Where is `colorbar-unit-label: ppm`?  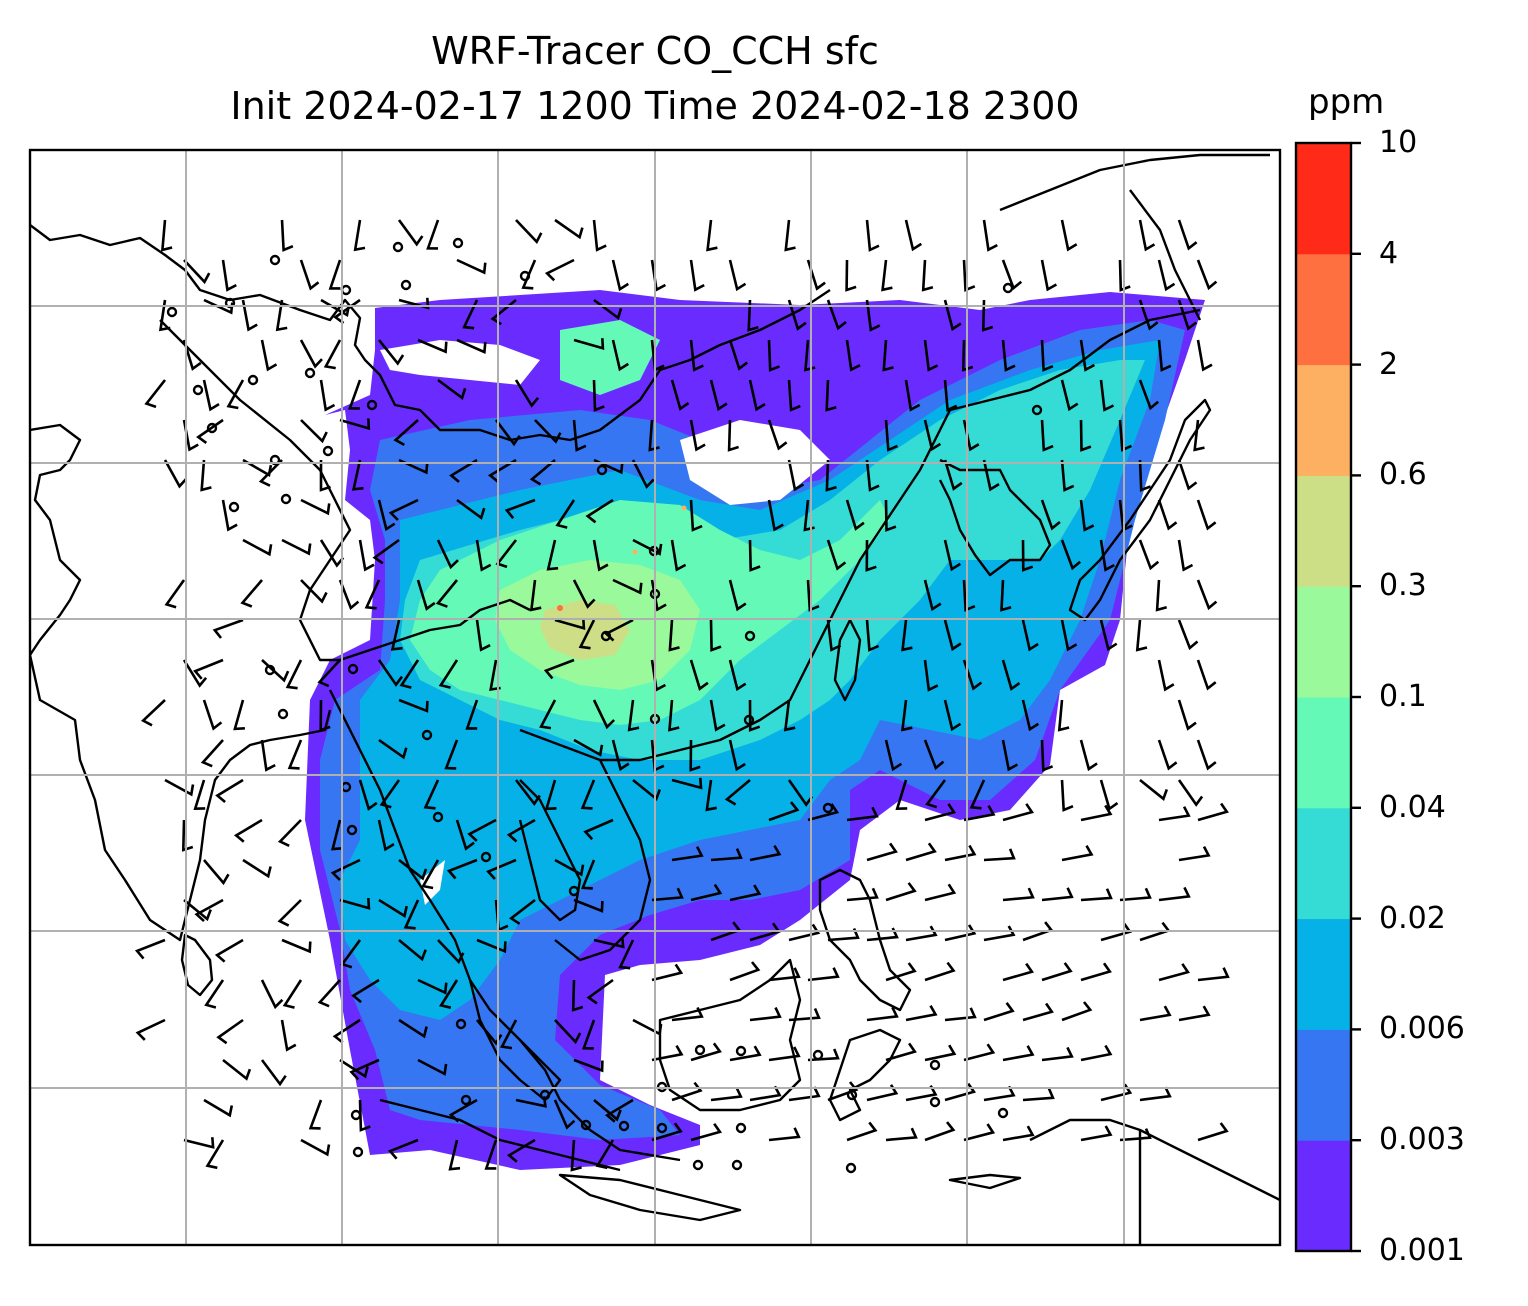 colorbar-unit-label: ppm is located at coordinates (1346, 102).